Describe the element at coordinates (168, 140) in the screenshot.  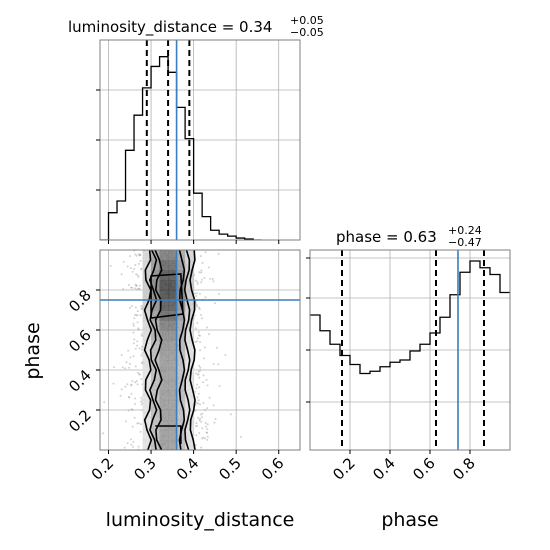
I see `luminosity-distance-quantiles` at that location.